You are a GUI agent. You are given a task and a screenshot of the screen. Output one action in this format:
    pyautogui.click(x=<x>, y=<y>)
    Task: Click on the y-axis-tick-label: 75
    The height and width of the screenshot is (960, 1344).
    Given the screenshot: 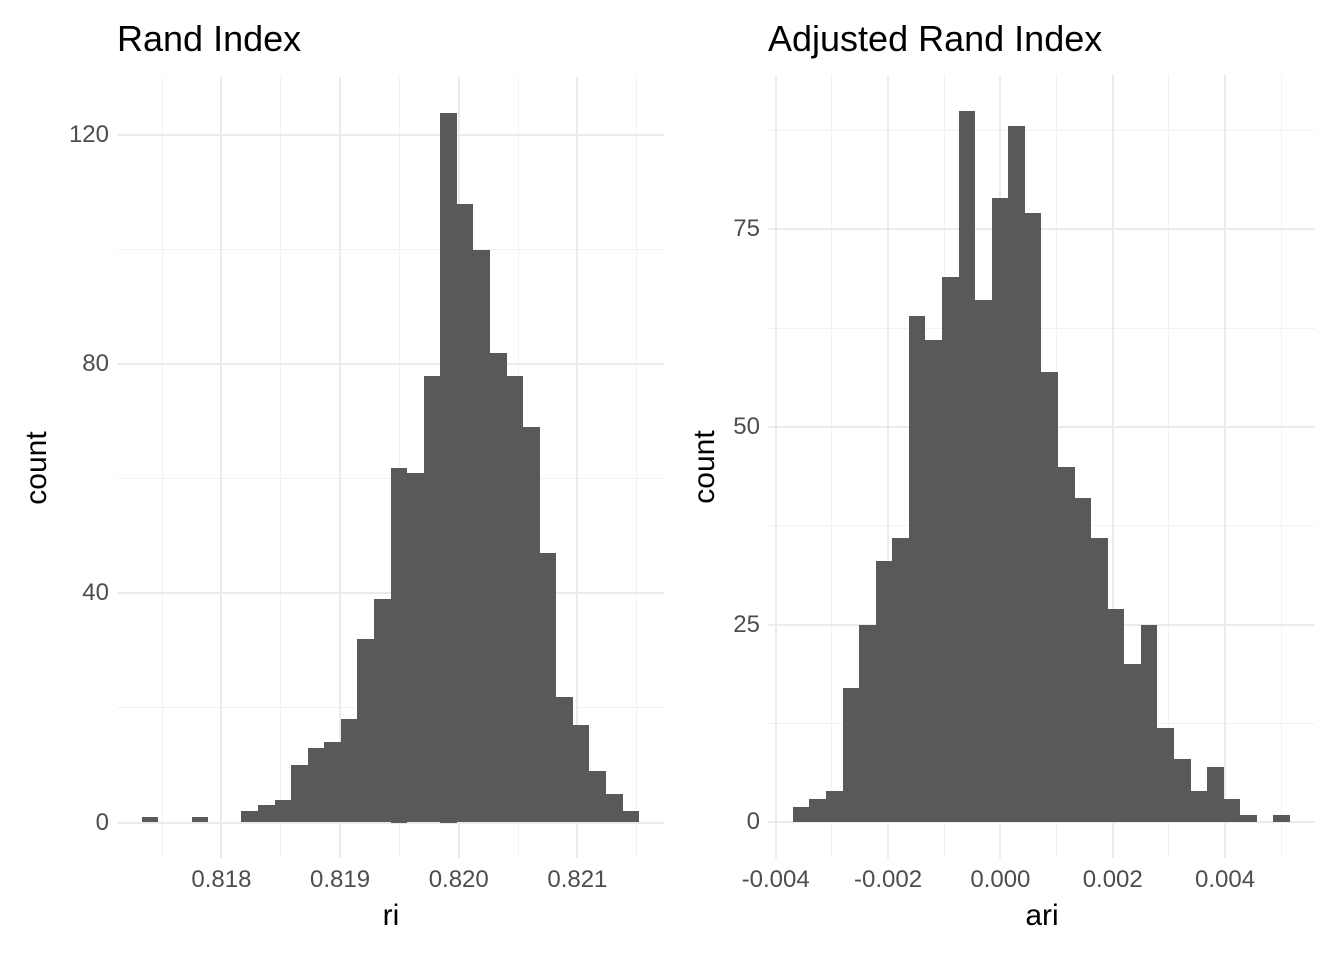 What is the action you would take?
    pyautogui.click(x=746, y=229)
    